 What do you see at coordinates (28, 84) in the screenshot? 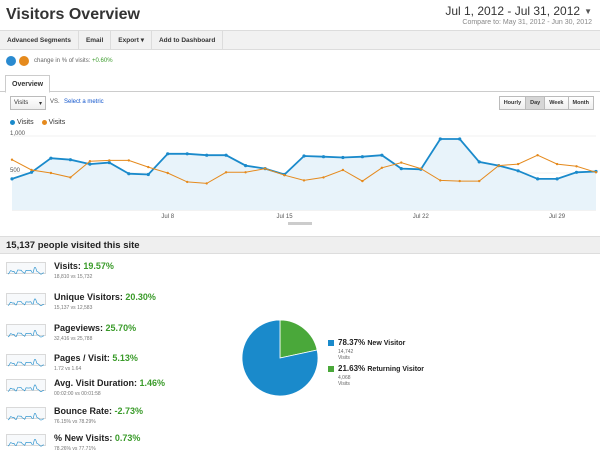
I see `tab-overview: Overview` at bounding box center [28, 84].